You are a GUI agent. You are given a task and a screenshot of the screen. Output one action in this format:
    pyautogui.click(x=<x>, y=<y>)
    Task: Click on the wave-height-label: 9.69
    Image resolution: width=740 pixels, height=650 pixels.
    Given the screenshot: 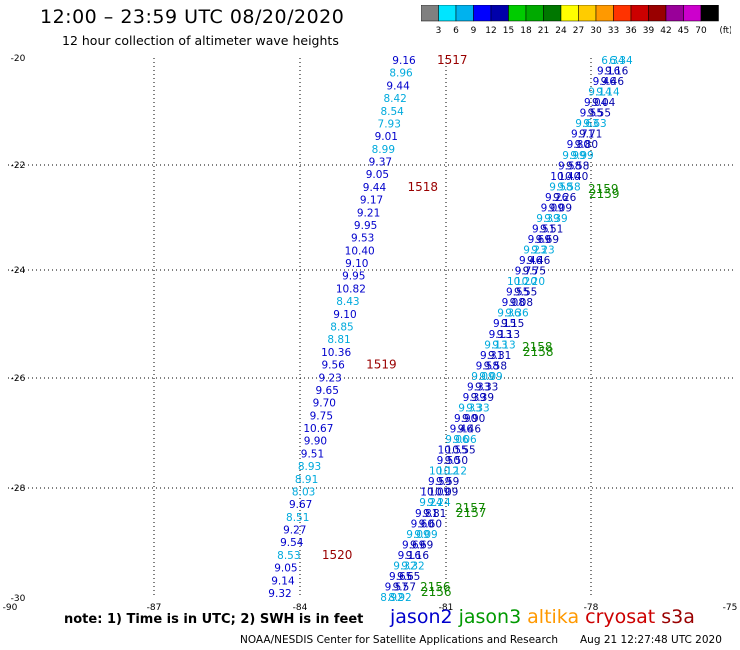 What is the action you would take?
    pyautogui.click(x=547, y=240)
    